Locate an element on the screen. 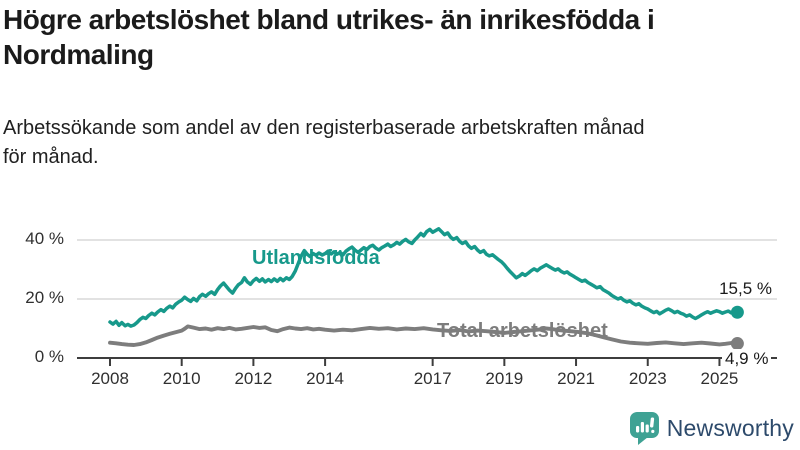  newsworthy-logo: Newsworthy is located at coordinates (711, 428).